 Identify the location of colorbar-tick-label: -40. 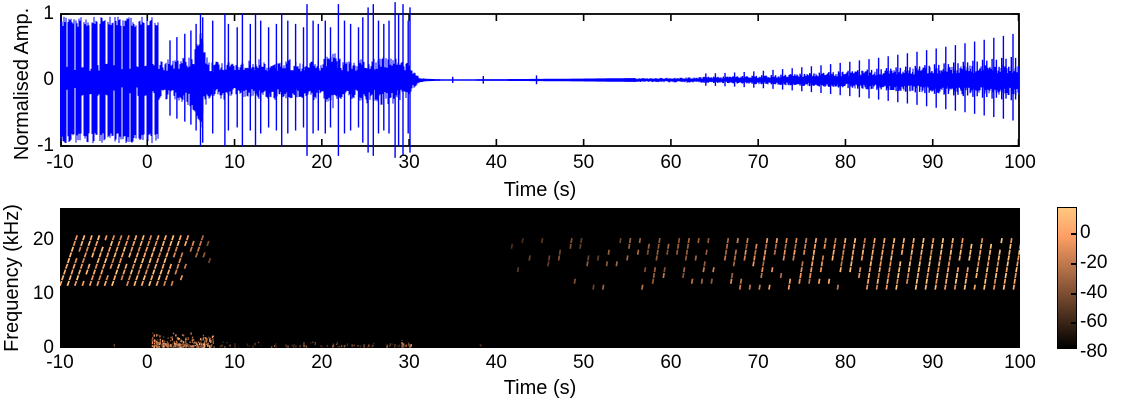
(1094, 292).